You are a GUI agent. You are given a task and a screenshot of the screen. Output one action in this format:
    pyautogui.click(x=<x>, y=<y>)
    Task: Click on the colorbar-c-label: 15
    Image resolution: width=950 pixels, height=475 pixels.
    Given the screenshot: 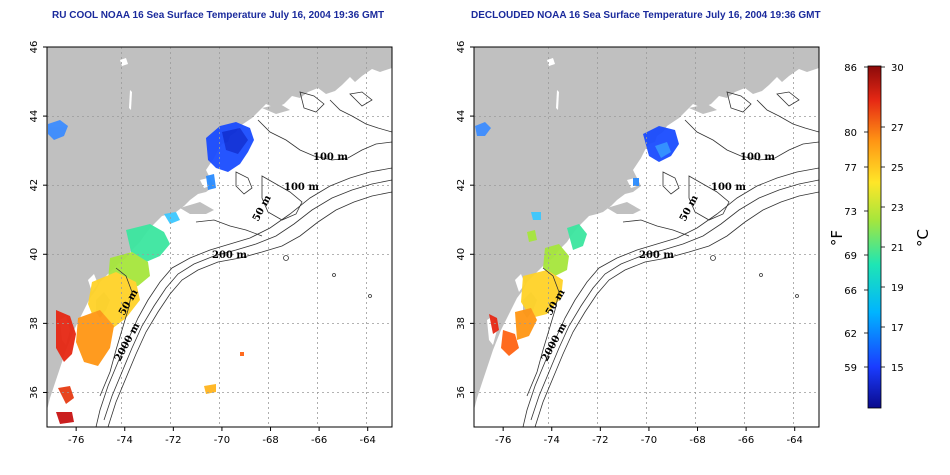 What is the action you would take?
    pyautogui.click(x=897, y=368)
    